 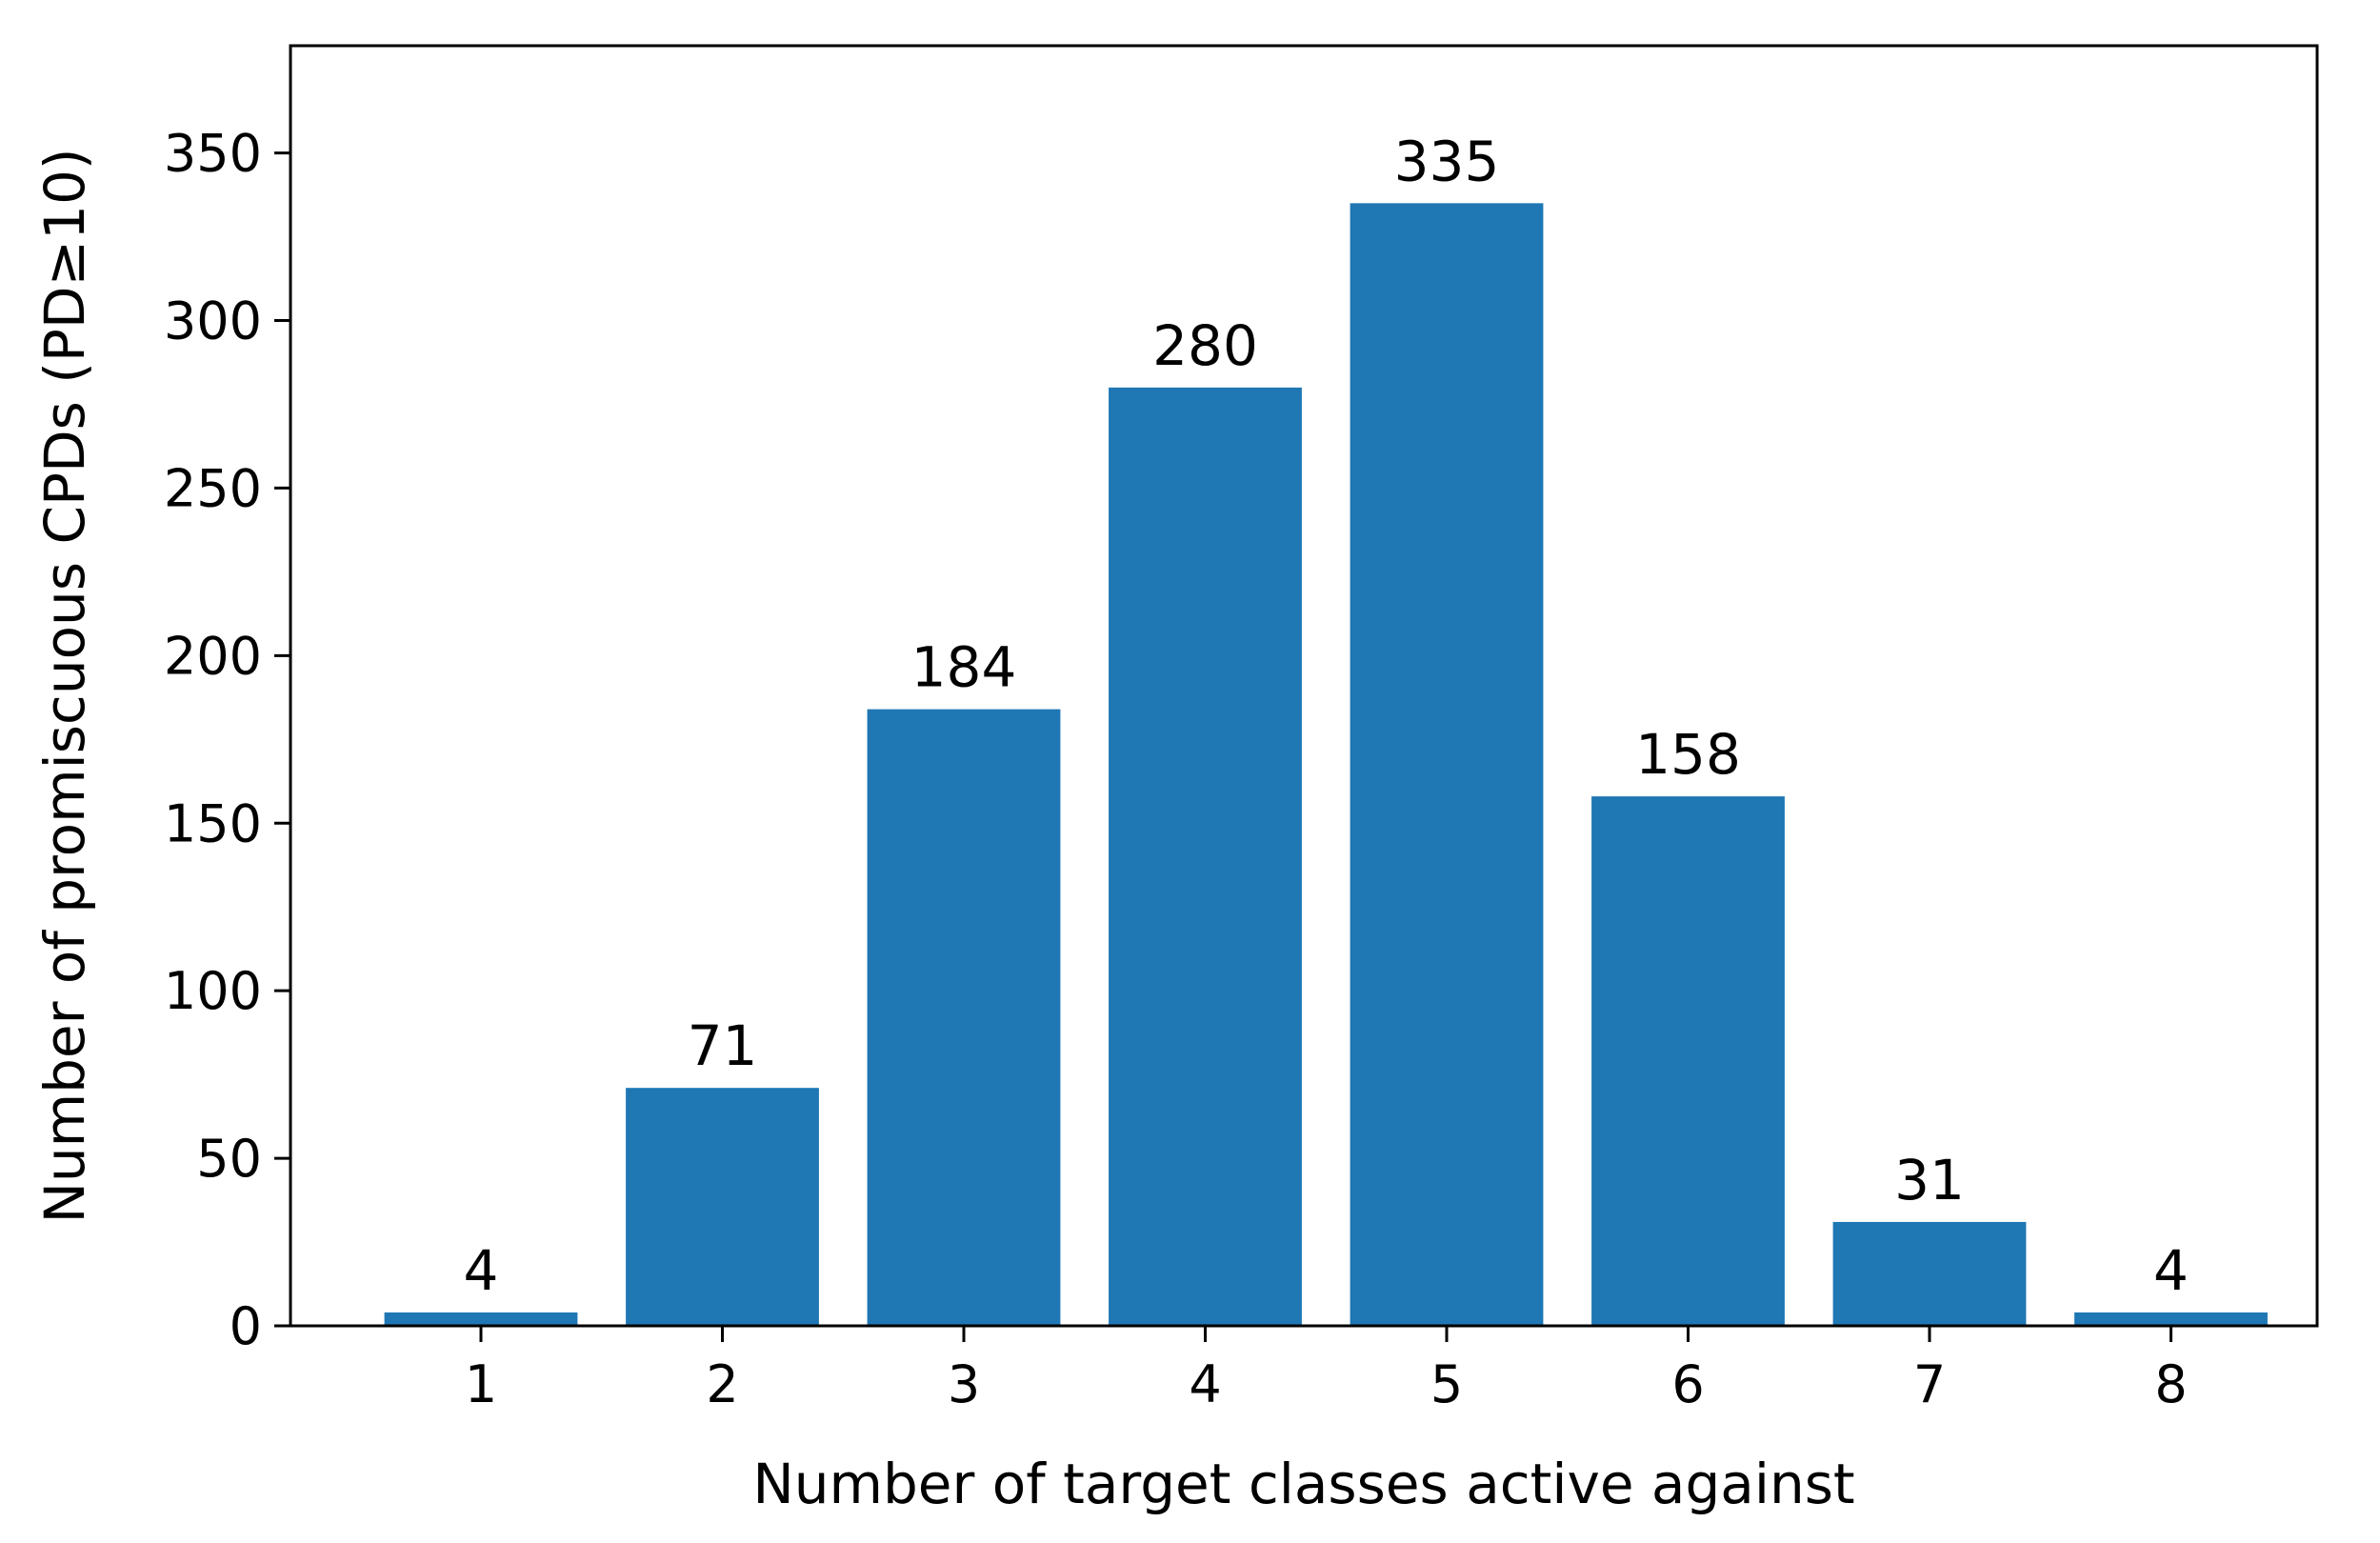 What do you see at coordinates (1205, 1384) in the screenshot?
I see `x-tick-label-4: 4` at bounding box center [1205, 1384].